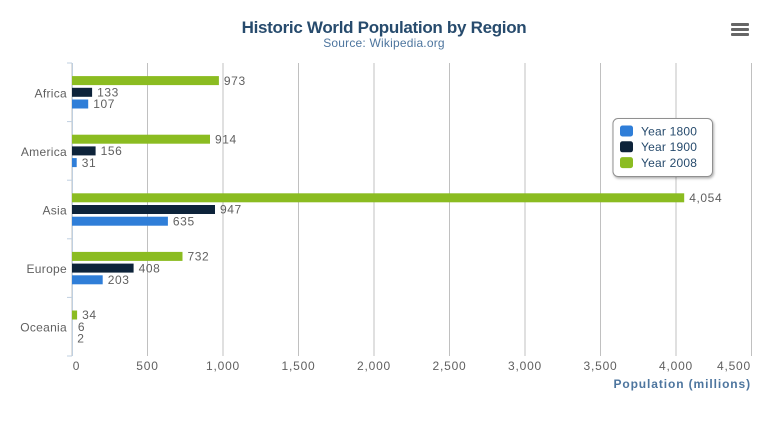  What do you see at coordinates (47, 269) in the screenshot?
I see `svg-text: Europe` at bounding box center [47, 269].